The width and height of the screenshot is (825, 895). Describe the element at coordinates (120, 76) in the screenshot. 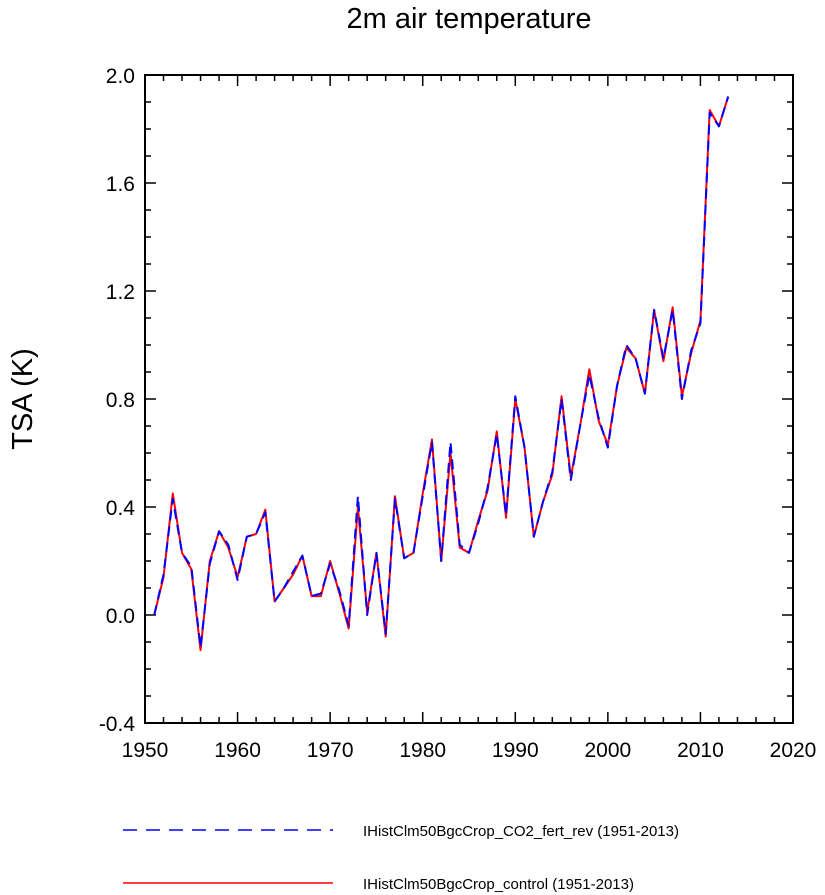

I see `y-tick-label: 2.0` at that location.